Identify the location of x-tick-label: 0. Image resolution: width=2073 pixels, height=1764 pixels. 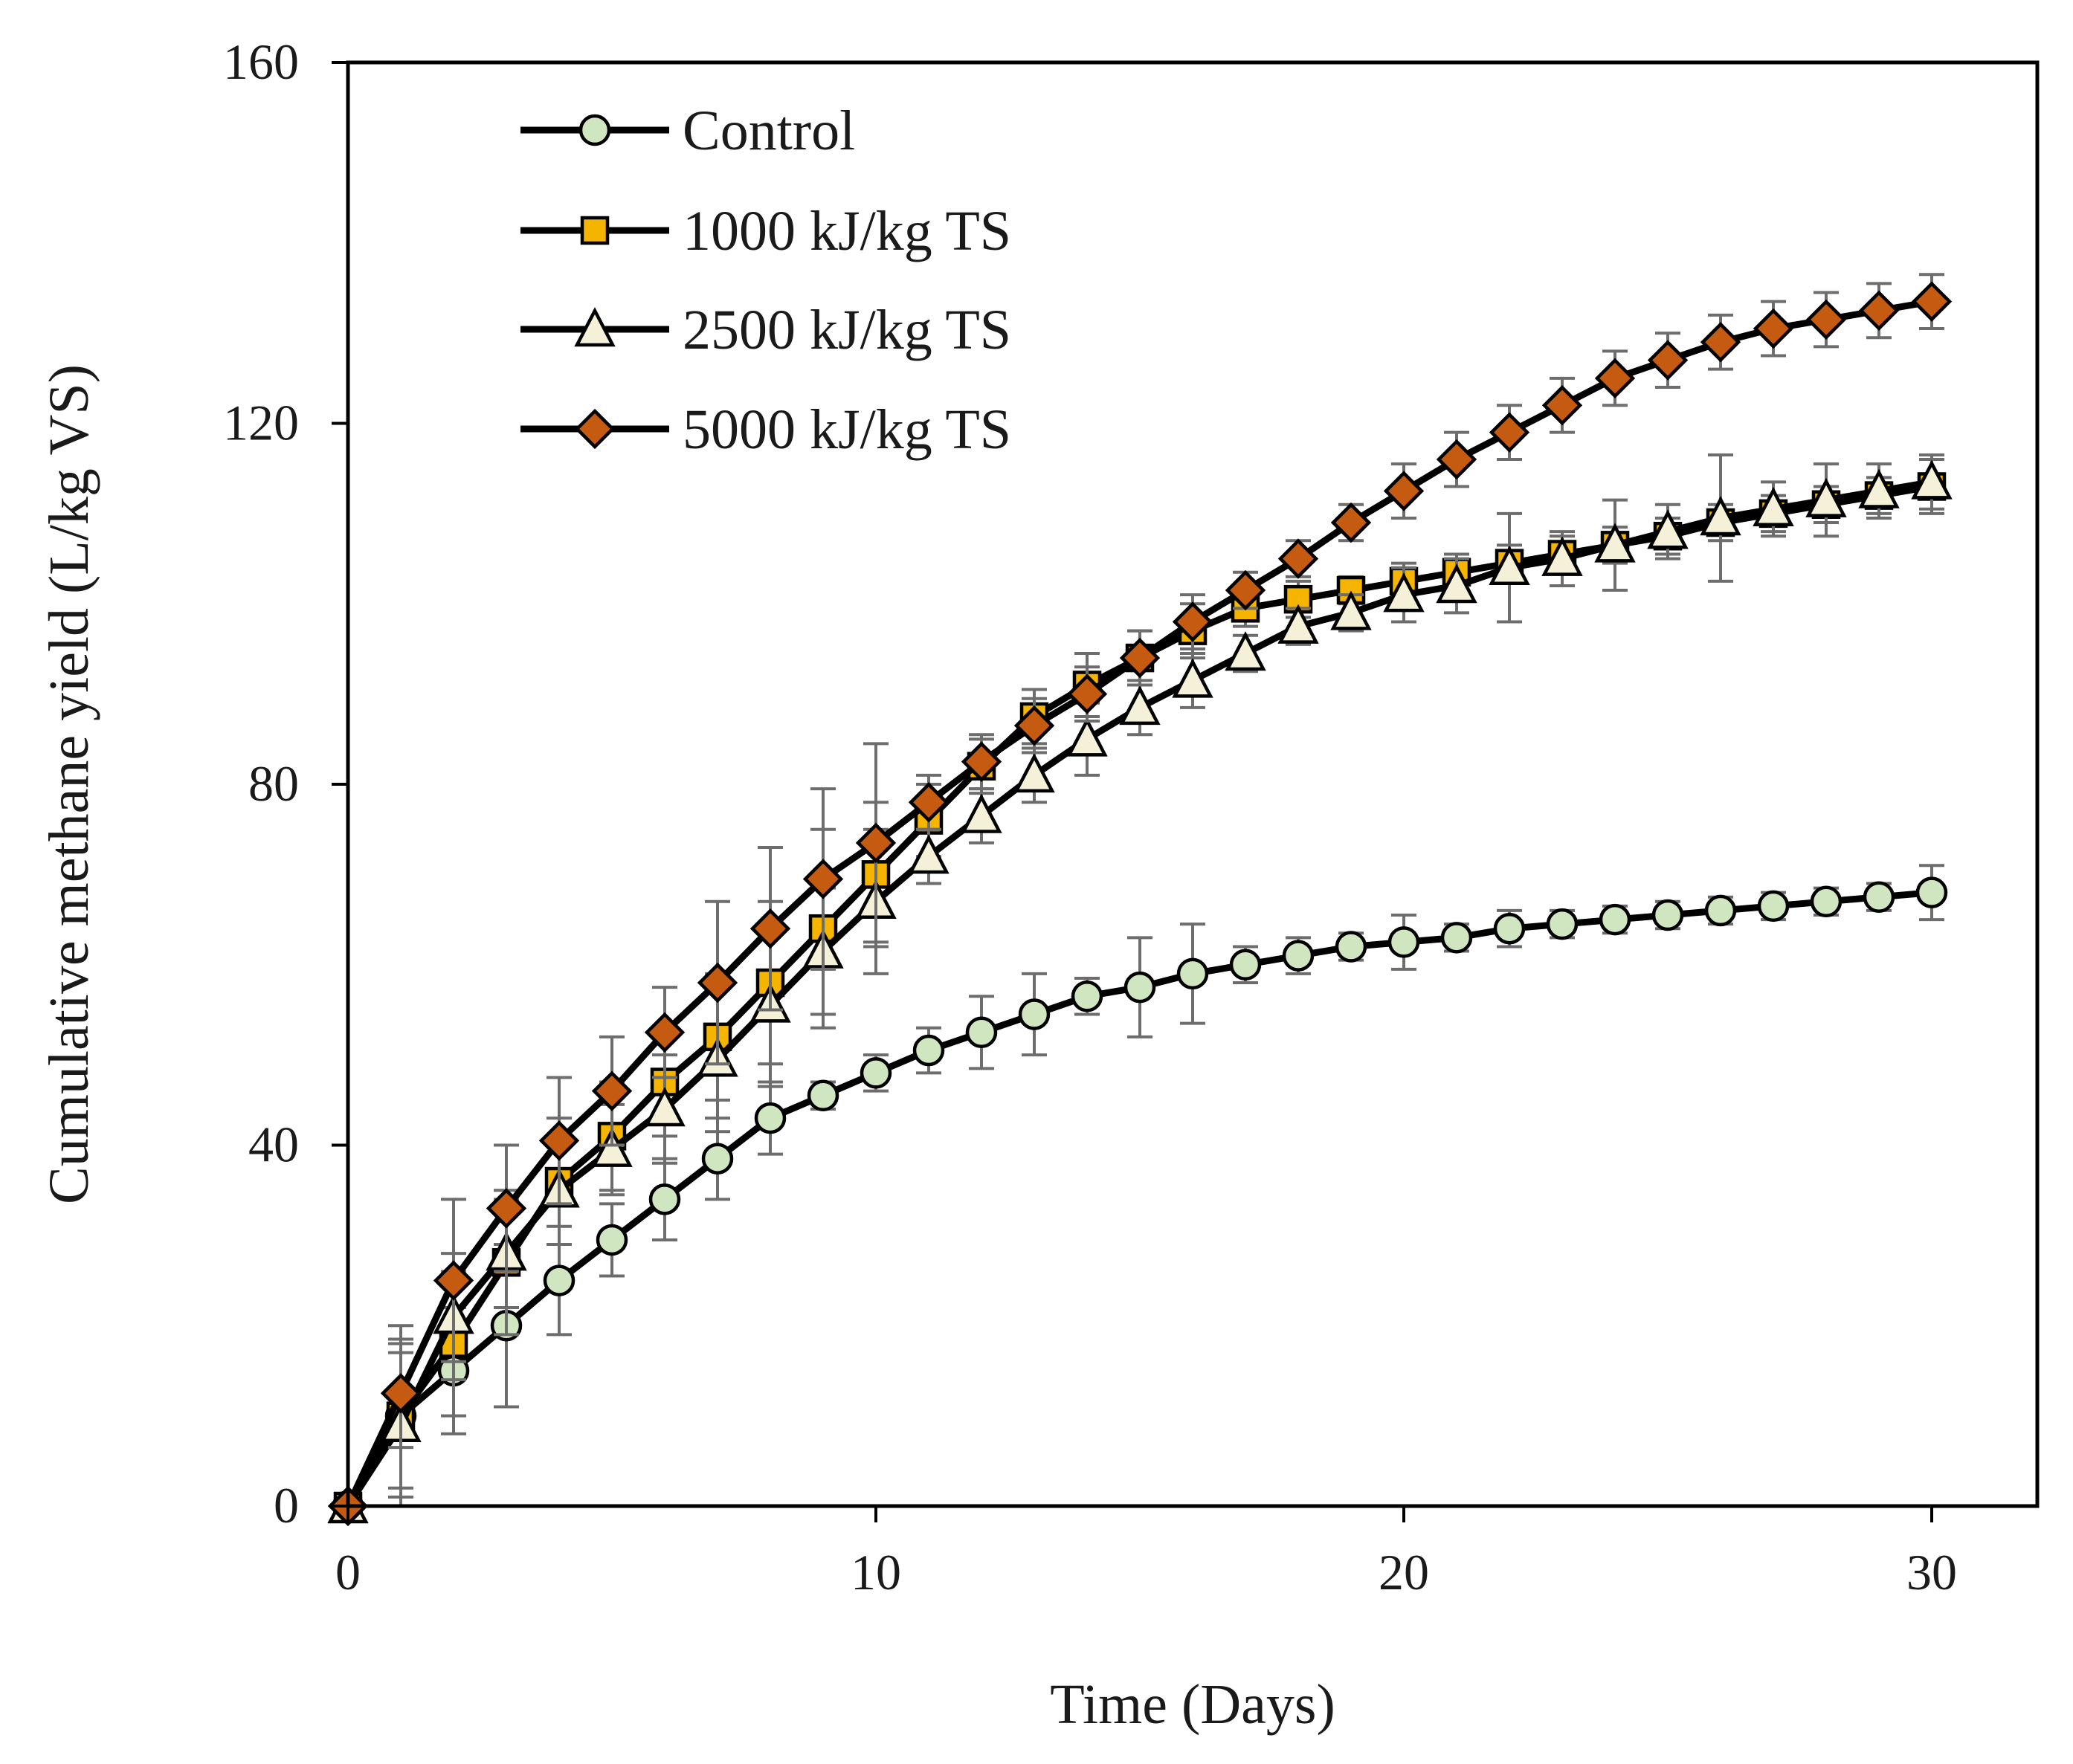
(348, 1572).